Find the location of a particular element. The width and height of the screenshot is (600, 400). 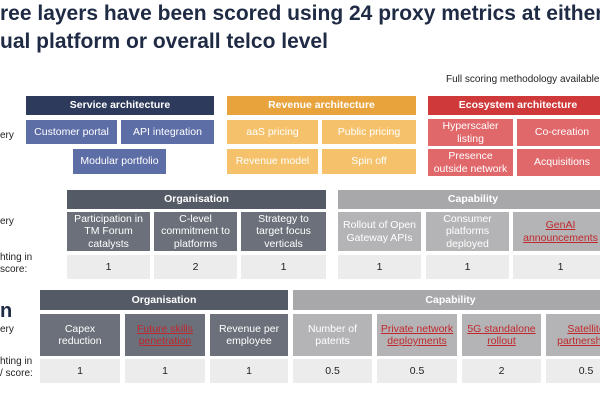

metric: Revenue per employee is located at coordinates (249, 335).